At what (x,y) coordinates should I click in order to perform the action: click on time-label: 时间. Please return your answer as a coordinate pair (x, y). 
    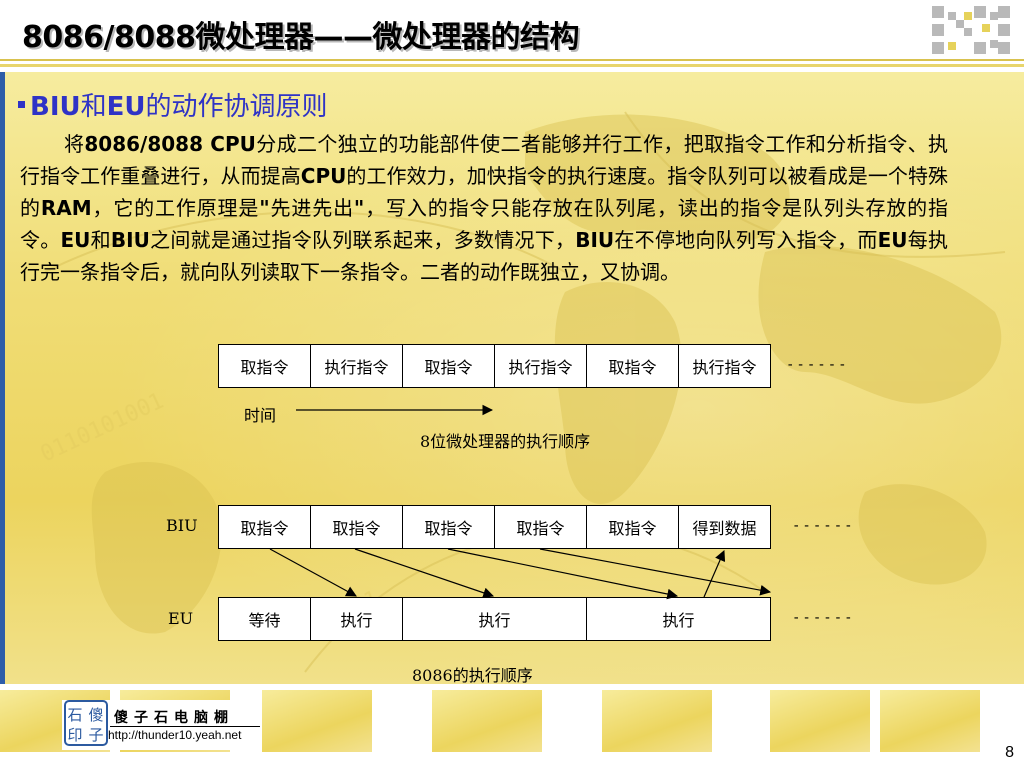
    Looking at the image, I should click on (260, 415).